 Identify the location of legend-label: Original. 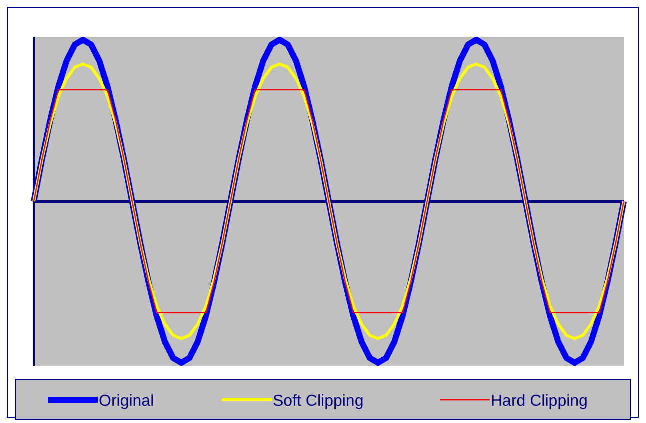
(126, 401).